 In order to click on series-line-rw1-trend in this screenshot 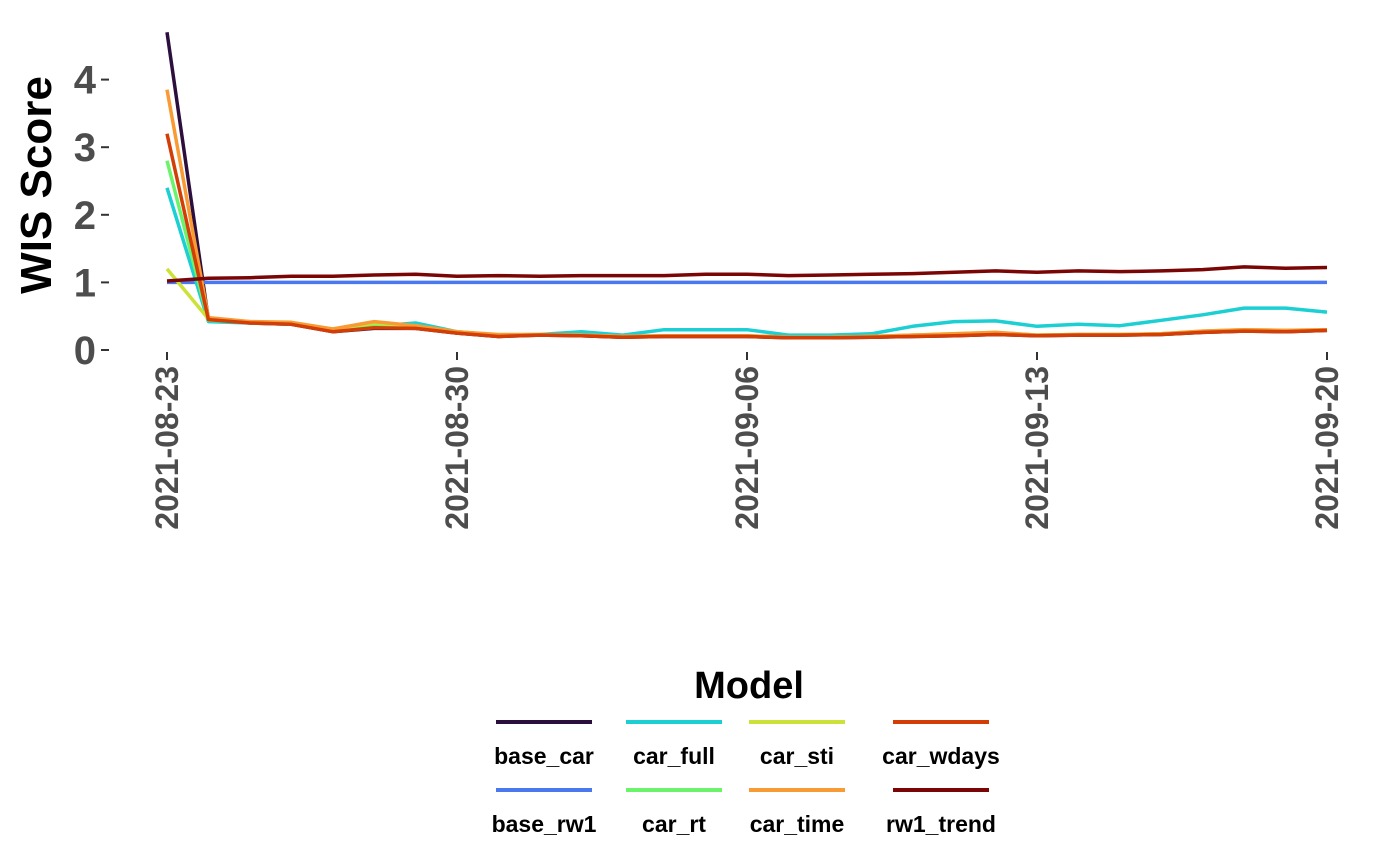, I will do `click(747, 274)`.